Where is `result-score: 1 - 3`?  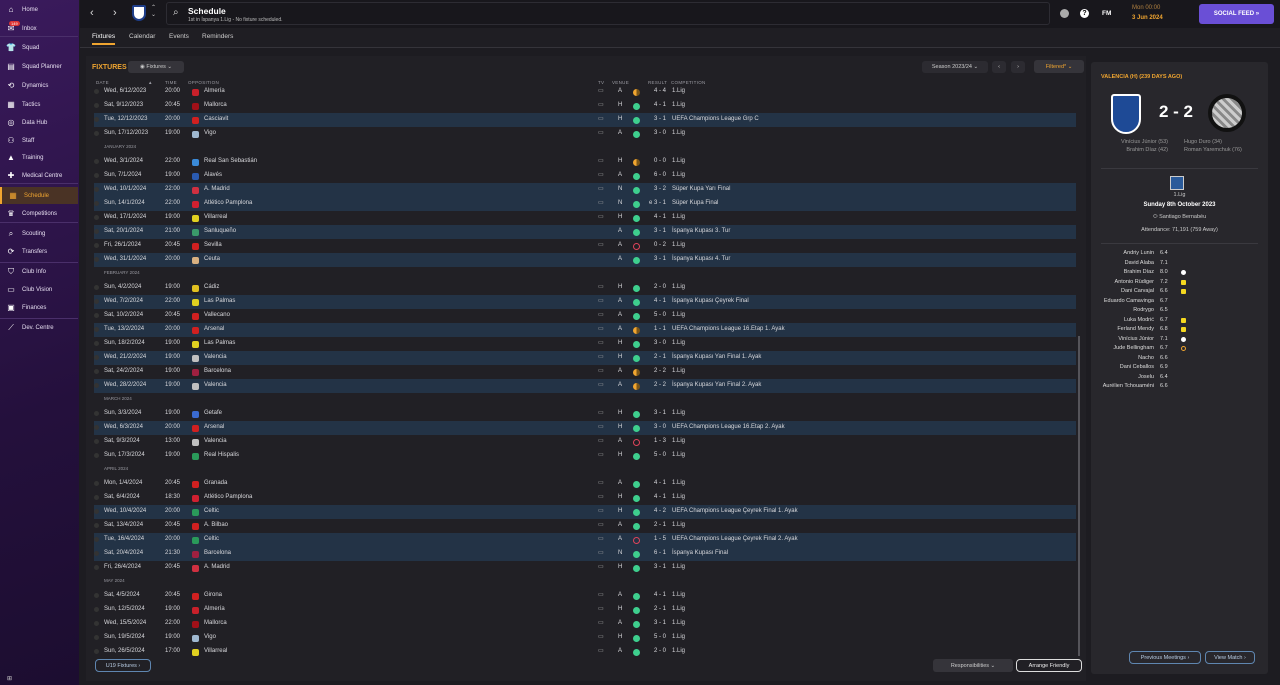 result-score: 1 - 3 is located at coordinates (659, 441).